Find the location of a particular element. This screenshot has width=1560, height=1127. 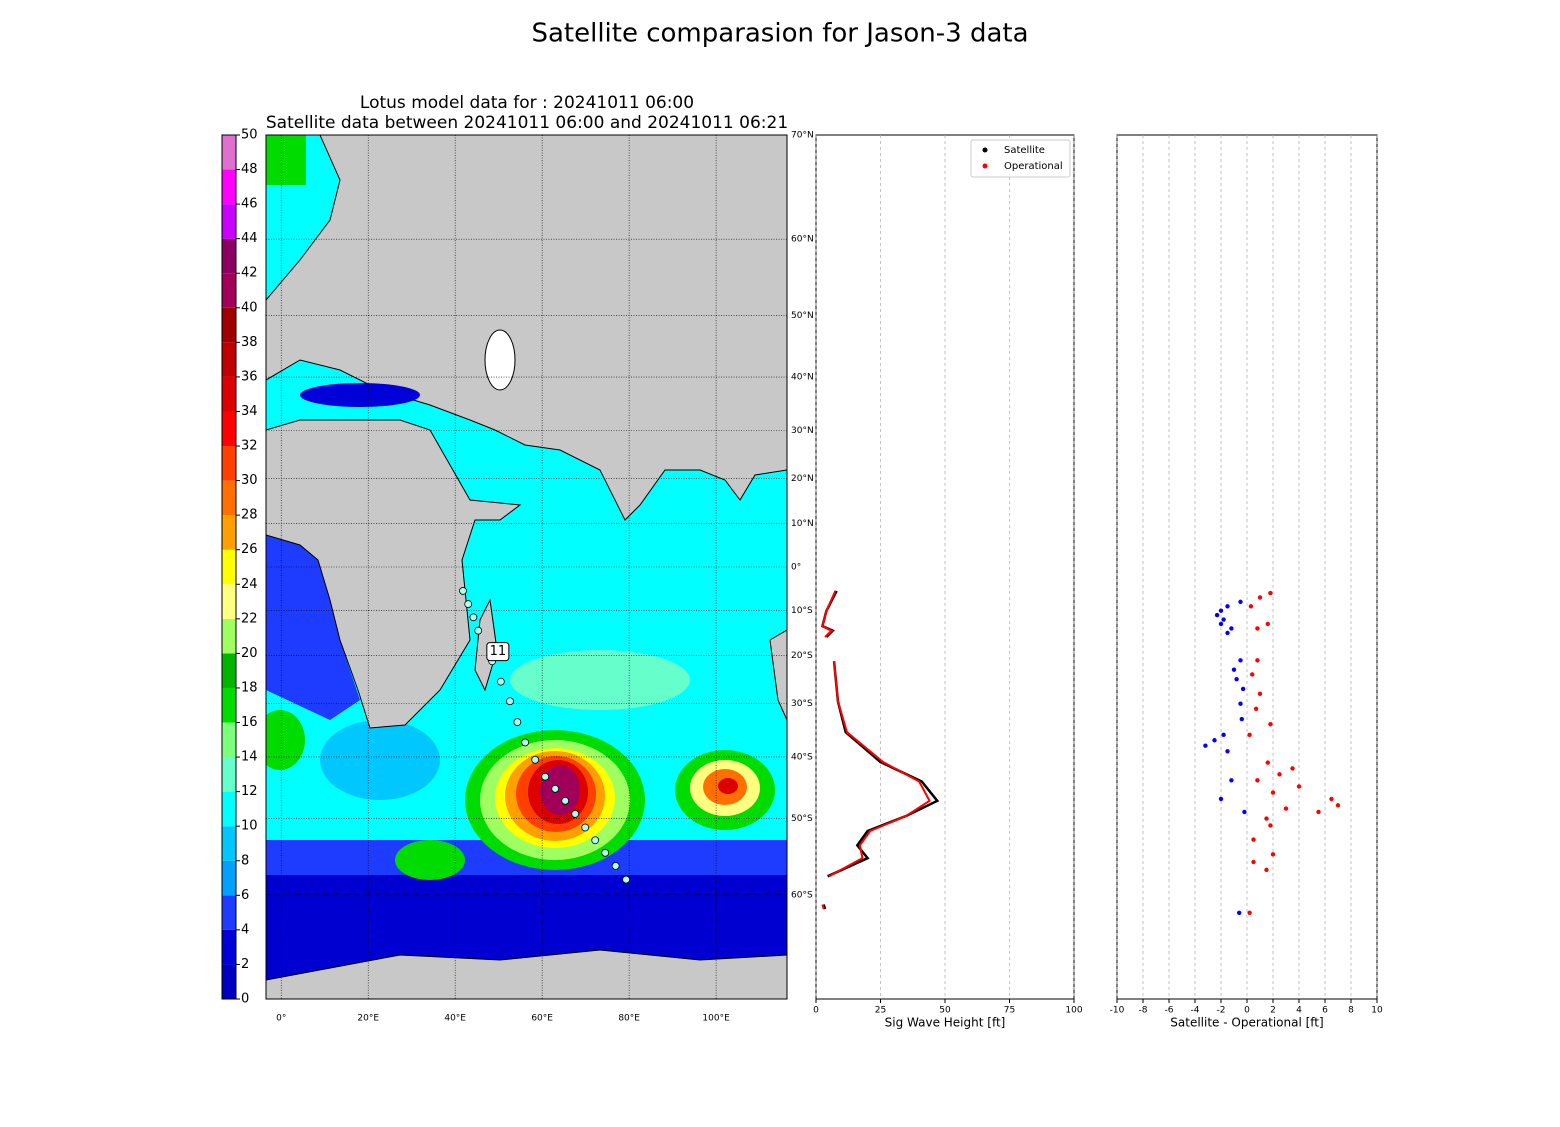

y-tick-label: 0° is located at coordinates (796, 568).